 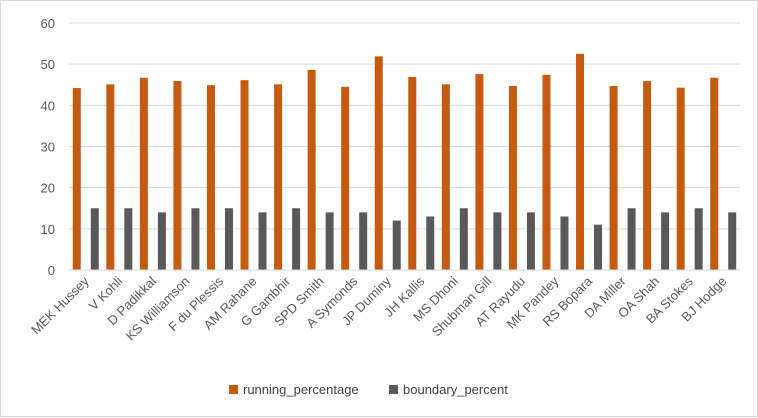 What do you see at coordinates (301, 389) in the screenshot?
I see `legend-label: running_percentage` at bounding box center [301, 389].